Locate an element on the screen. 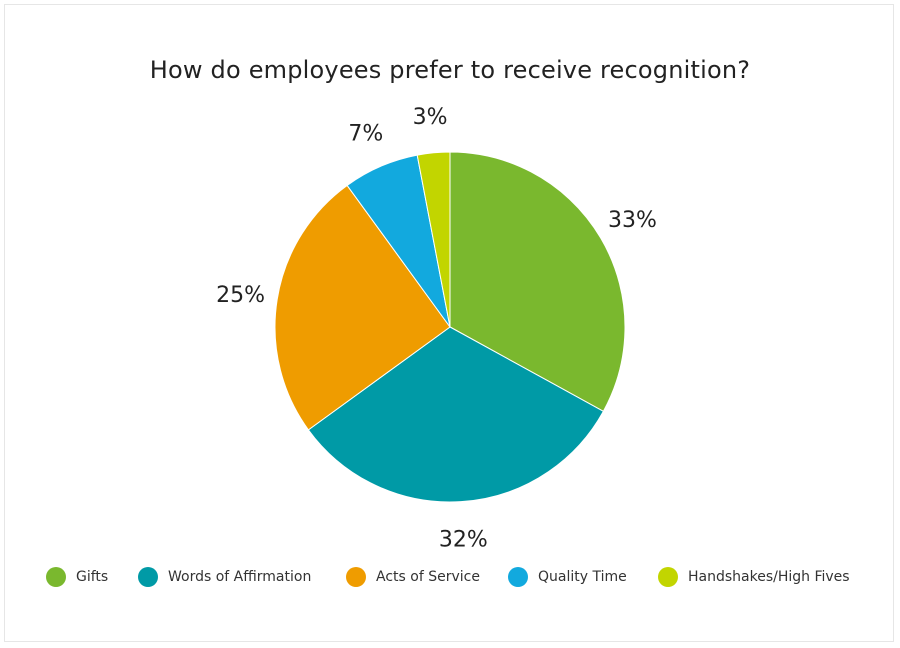  legend-label: Gifts is located at coordinates (92, 577).